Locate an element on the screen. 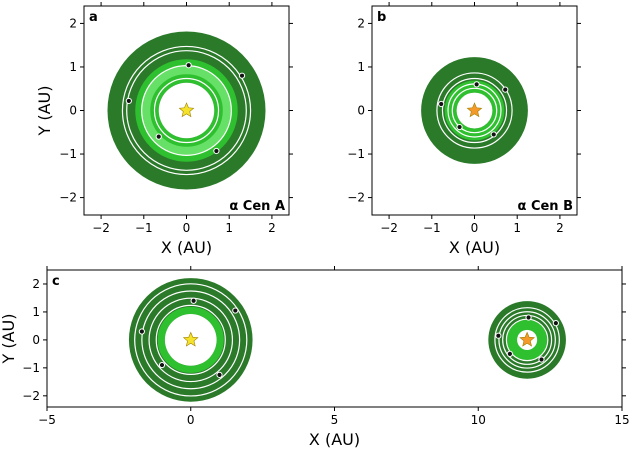 The height and width of the screenshot is (455, 630). habitable-zone-core is located at coordinates (186, 110).